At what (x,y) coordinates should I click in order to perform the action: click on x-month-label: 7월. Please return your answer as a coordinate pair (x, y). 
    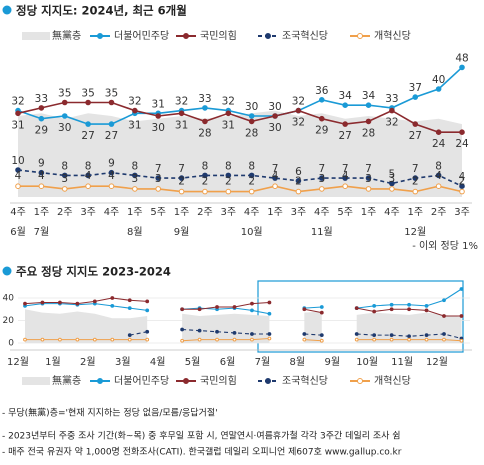
    Looking at the image, I should click on (42, 232).